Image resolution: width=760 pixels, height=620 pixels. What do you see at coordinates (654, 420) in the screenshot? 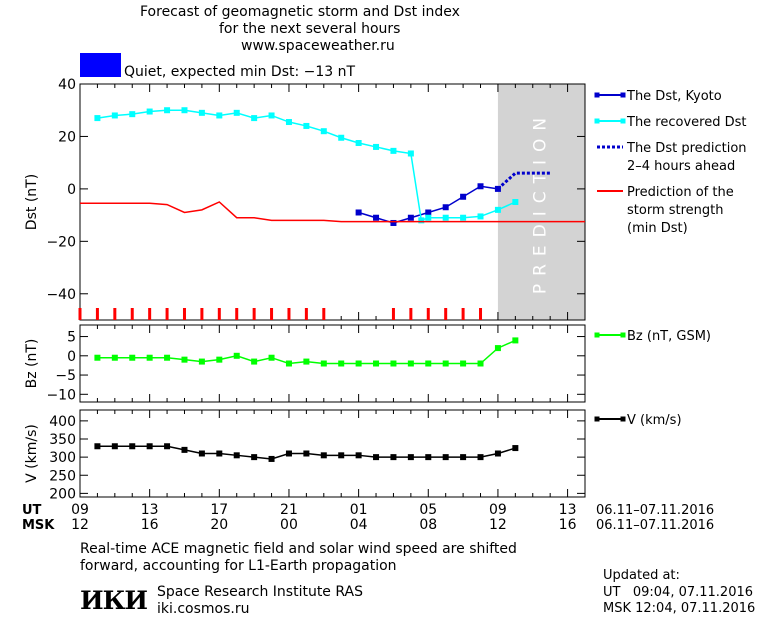
I see `legend-entry: V (km/s)` at bounding box center [654, 420].